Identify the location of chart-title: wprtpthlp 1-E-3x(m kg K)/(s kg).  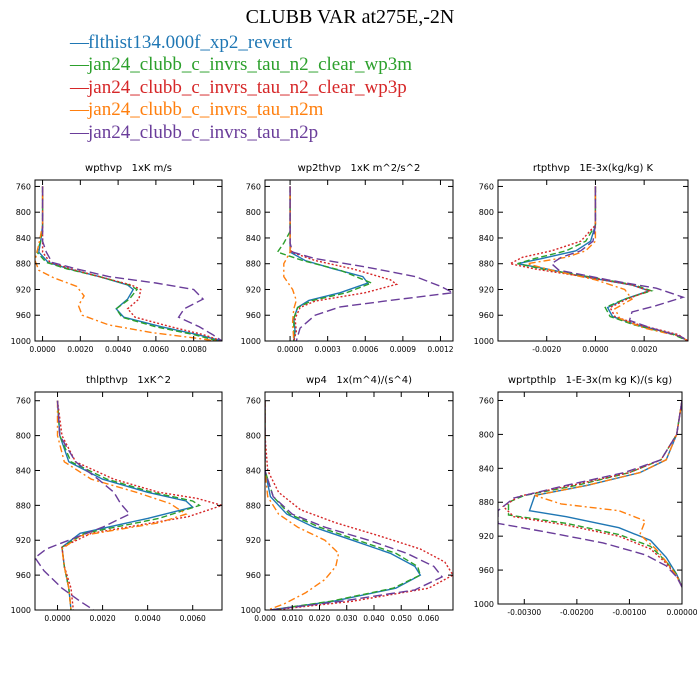
(590, 380).